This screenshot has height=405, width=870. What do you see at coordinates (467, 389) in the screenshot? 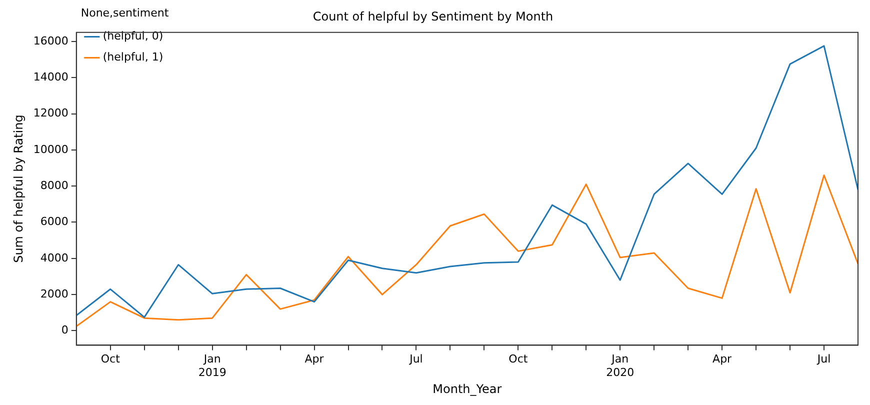
I see `x-axis-title: Month_Year` at bounding box center [467, 389].